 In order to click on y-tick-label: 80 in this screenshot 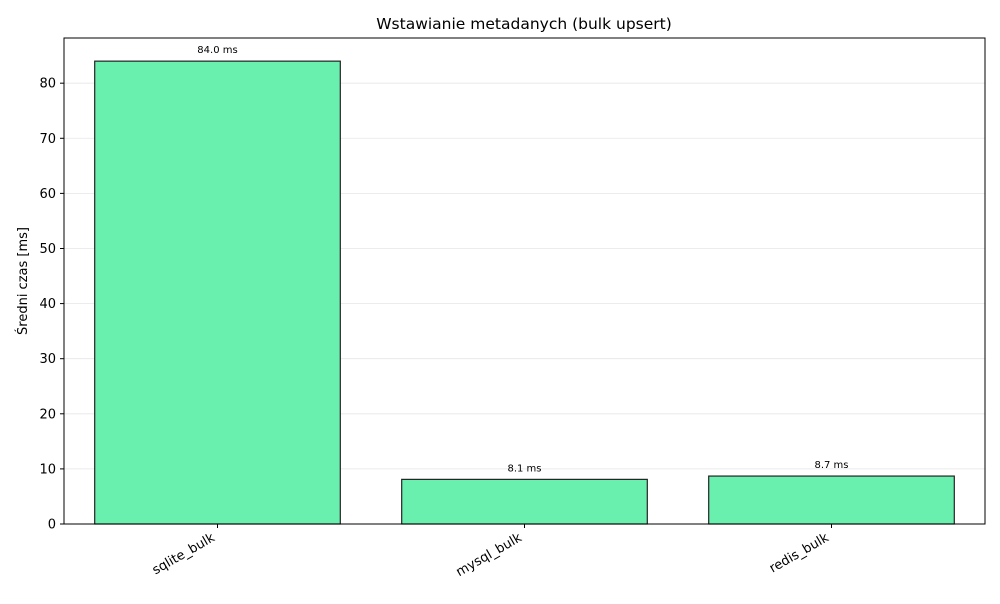, I will do `click(47, 84)`.